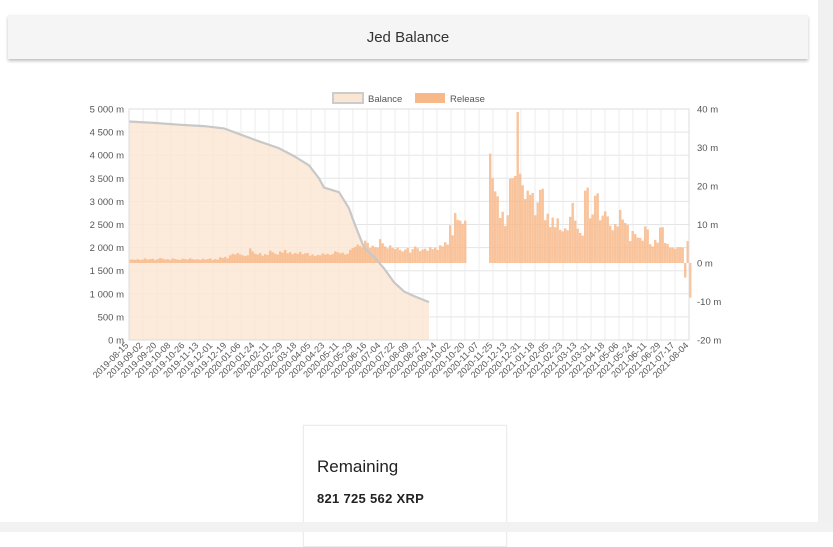  Describe the element at coordinates (371, 498) in the screenshot. I see `remaining-value: 821 725 562 XRP` at that location.